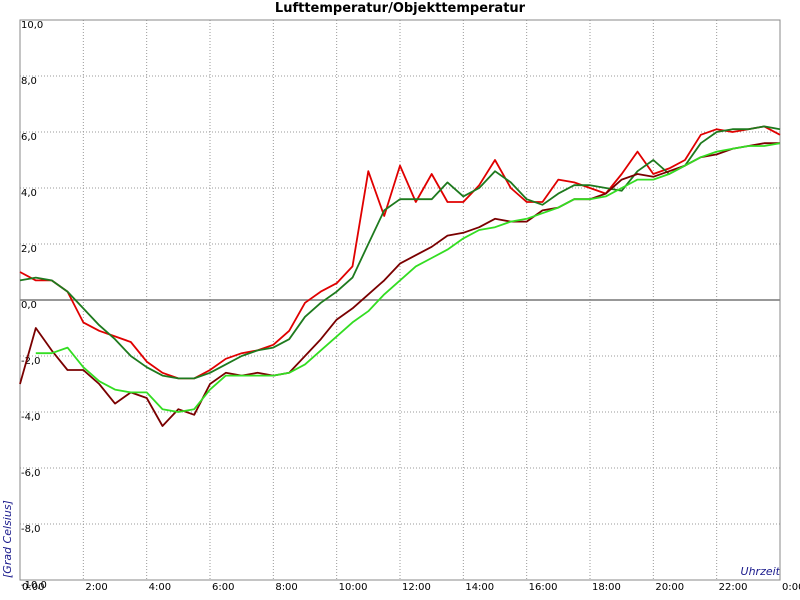 This screenshot has width=800, height=600. What do you see at coordinates (606, 587) in the screenshot?
I see `x-tick-label: 18:00` at bounding box center [606, 587].